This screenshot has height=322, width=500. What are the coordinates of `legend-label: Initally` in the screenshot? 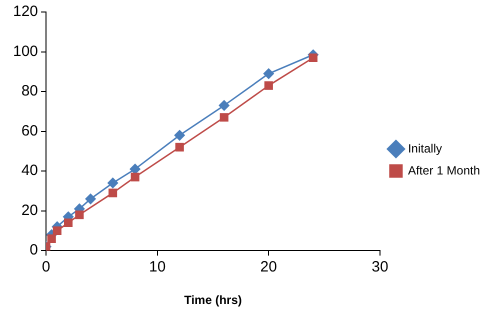 It's located at (425, 148).